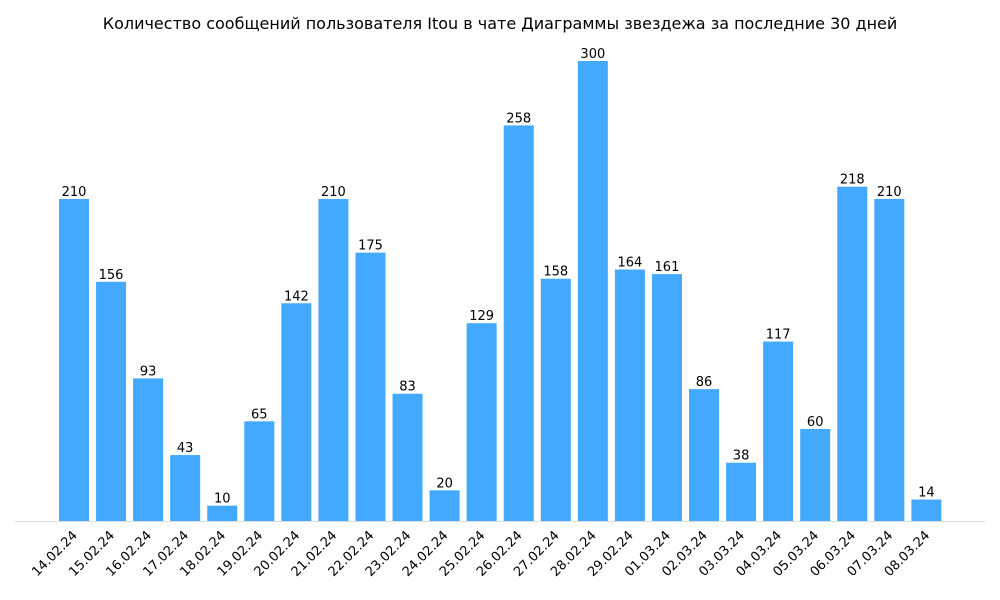 This screenshot has height=600, width=1000. I want to click on bar-15.02.24, so click(111, 401).